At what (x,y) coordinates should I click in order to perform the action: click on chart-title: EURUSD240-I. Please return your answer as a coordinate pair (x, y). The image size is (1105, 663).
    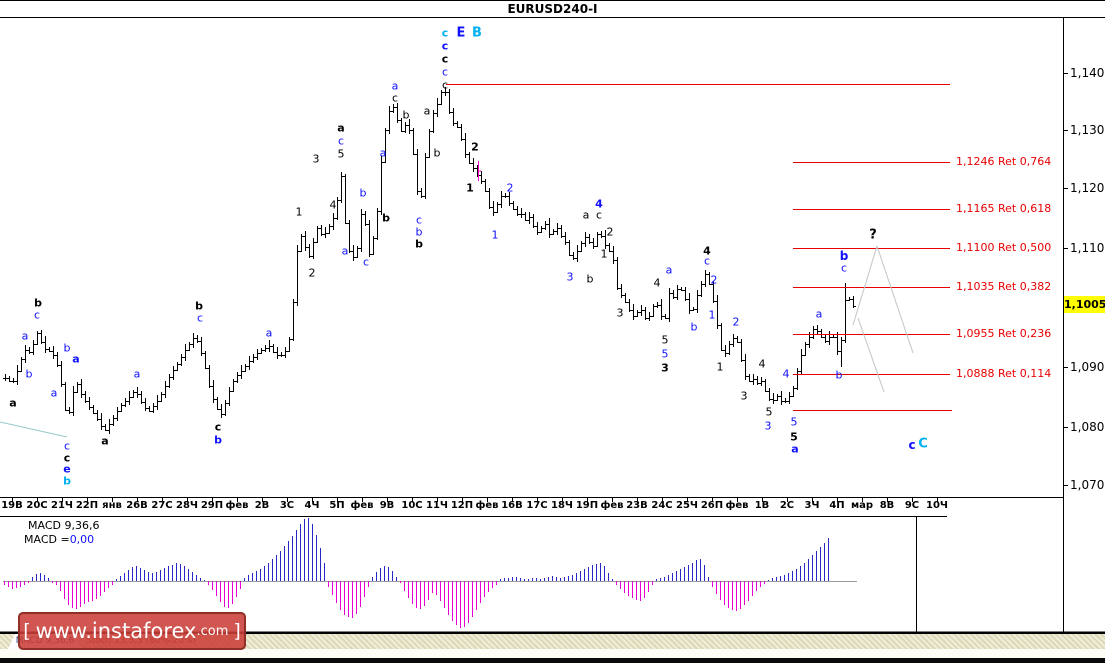
    Looking at the image, I should click on (552, 9).